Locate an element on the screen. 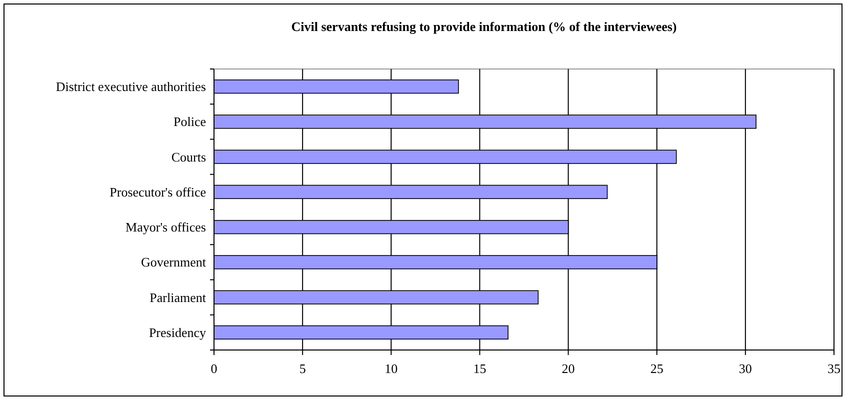  x-tick-label: 20 is located at coordinates (568, 368).